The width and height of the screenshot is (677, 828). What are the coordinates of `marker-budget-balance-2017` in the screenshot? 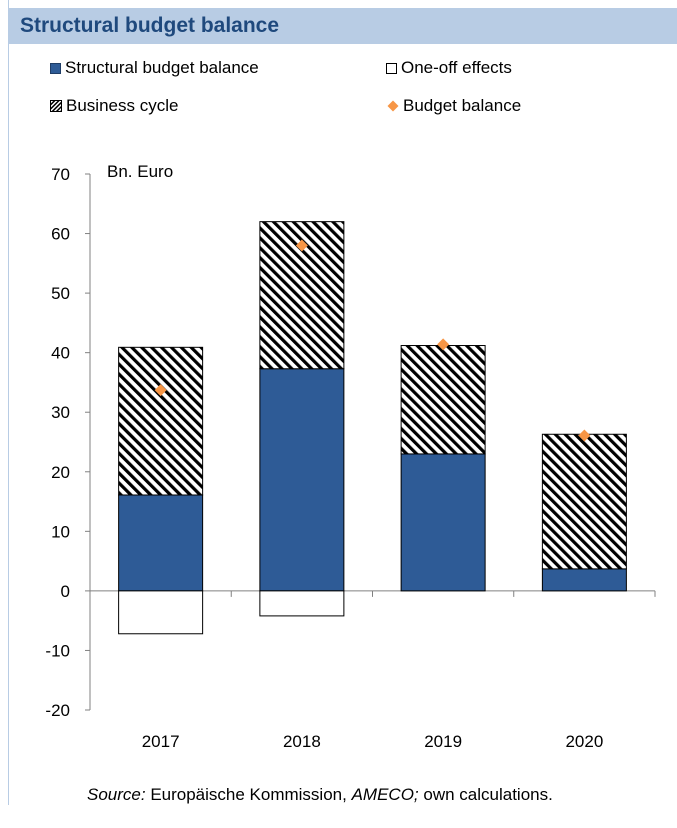 It's located at (160, 390).